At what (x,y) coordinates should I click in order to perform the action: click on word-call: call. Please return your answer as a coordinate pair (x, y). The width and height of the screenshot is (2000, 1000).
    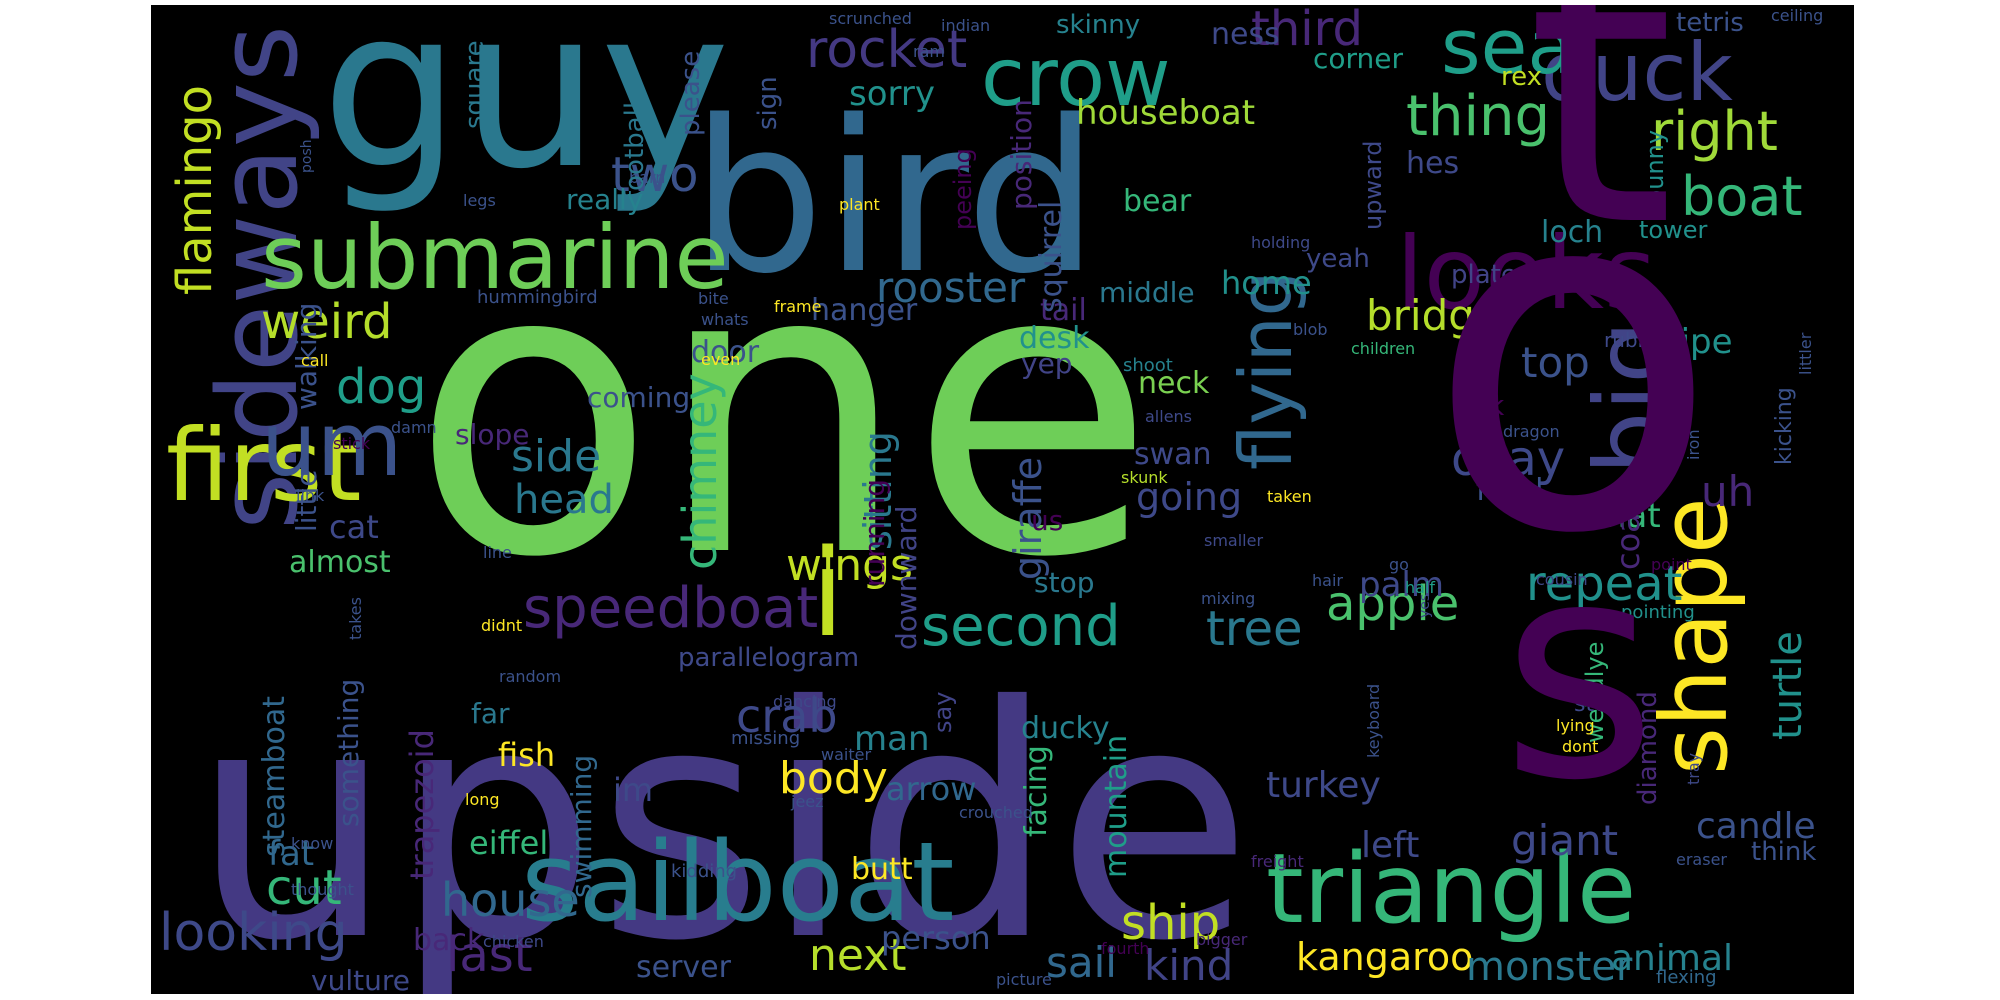
    Looking at the image, I should click on (315, 360).